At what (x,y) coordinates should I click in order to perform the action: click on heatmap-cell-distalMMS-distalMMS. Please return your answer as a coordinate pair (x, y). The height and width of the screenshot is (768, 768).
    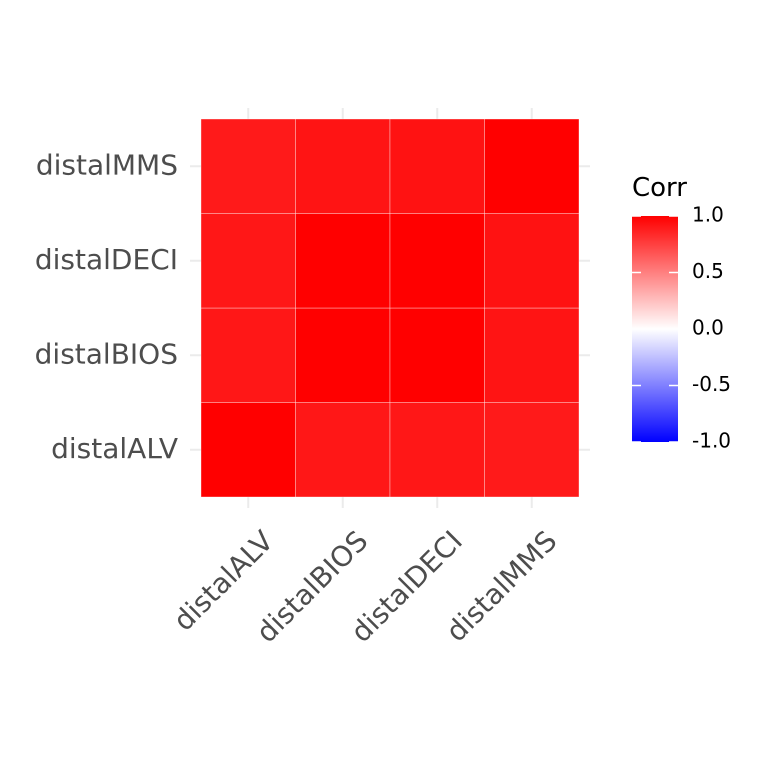
    Looking at the image, I should click on (532, 166).